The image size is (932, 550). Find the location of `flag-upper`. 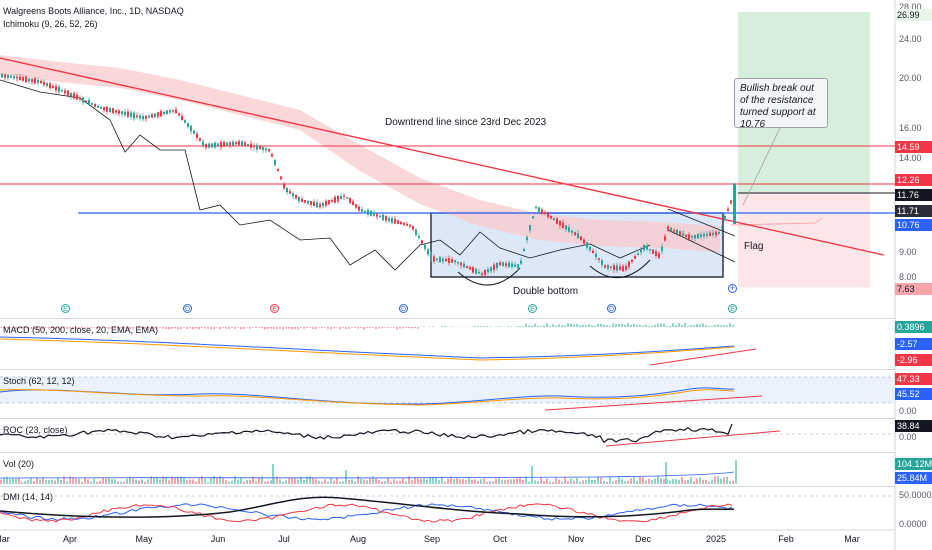

flag-upper is located at coordinates (701, 222).